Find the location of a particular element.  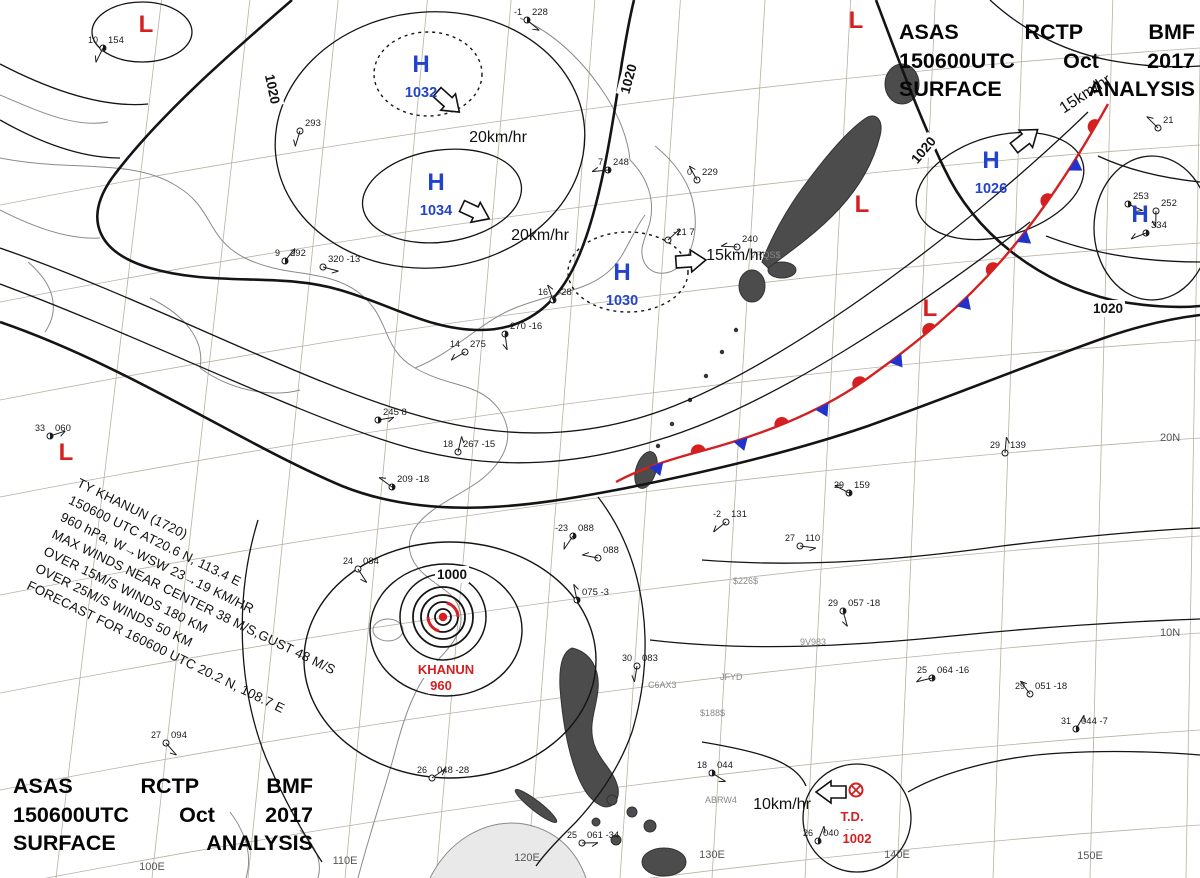

ship-ids: VRQS$ $226$ C6AX3 JFYD $188$ 9V983 ABRW4 is located at coordinates (737, 527).